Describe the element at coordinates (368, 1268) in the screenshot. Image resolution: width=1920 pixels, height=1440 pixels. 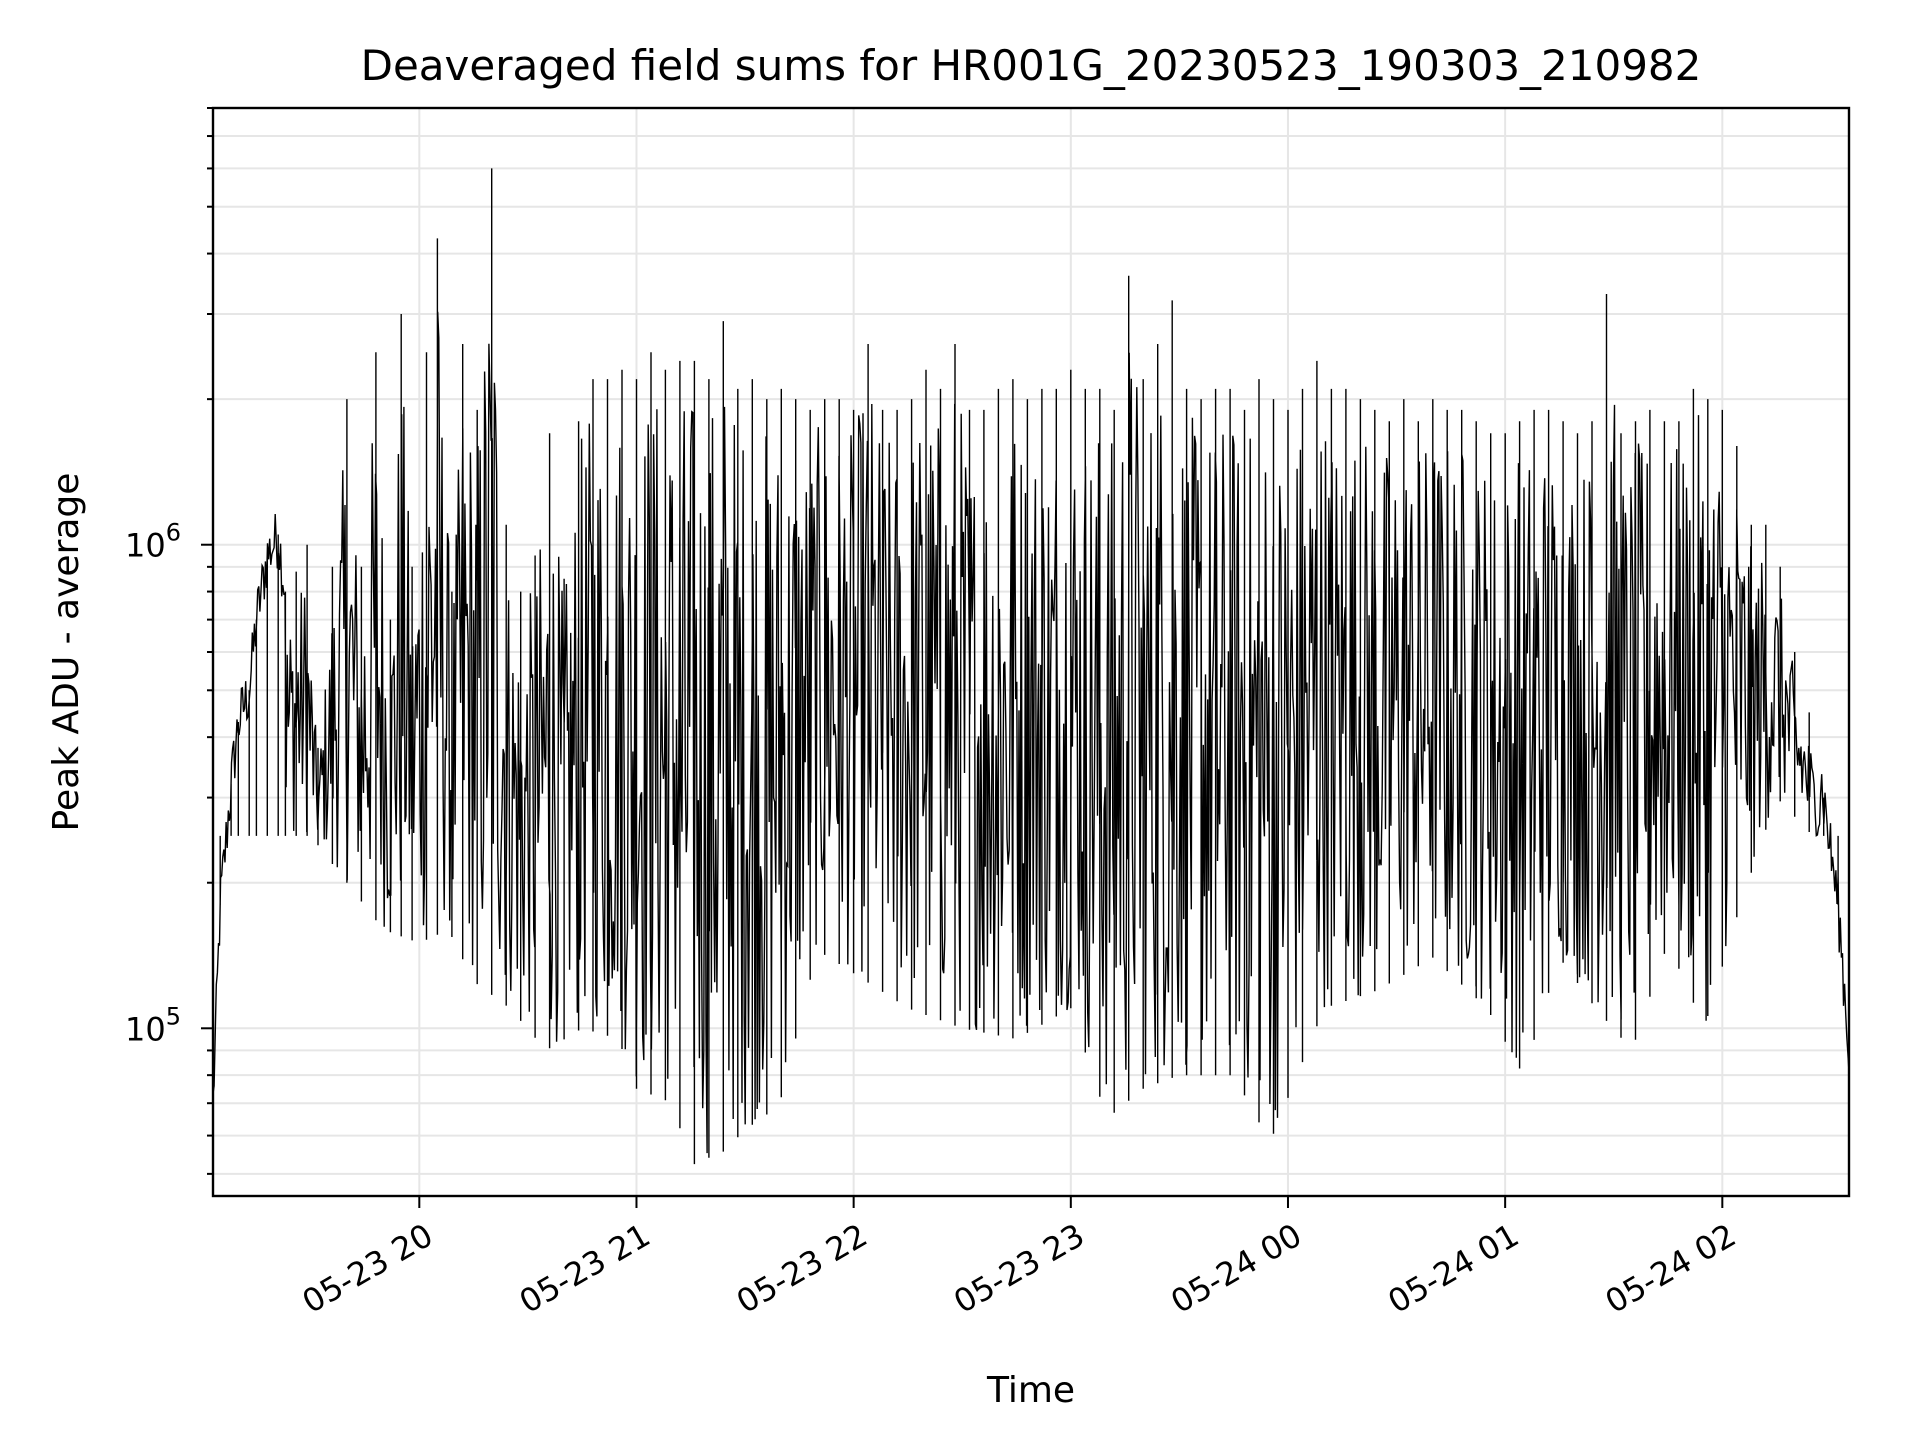
I see `x-tick-label: 05-23 20` at that location.